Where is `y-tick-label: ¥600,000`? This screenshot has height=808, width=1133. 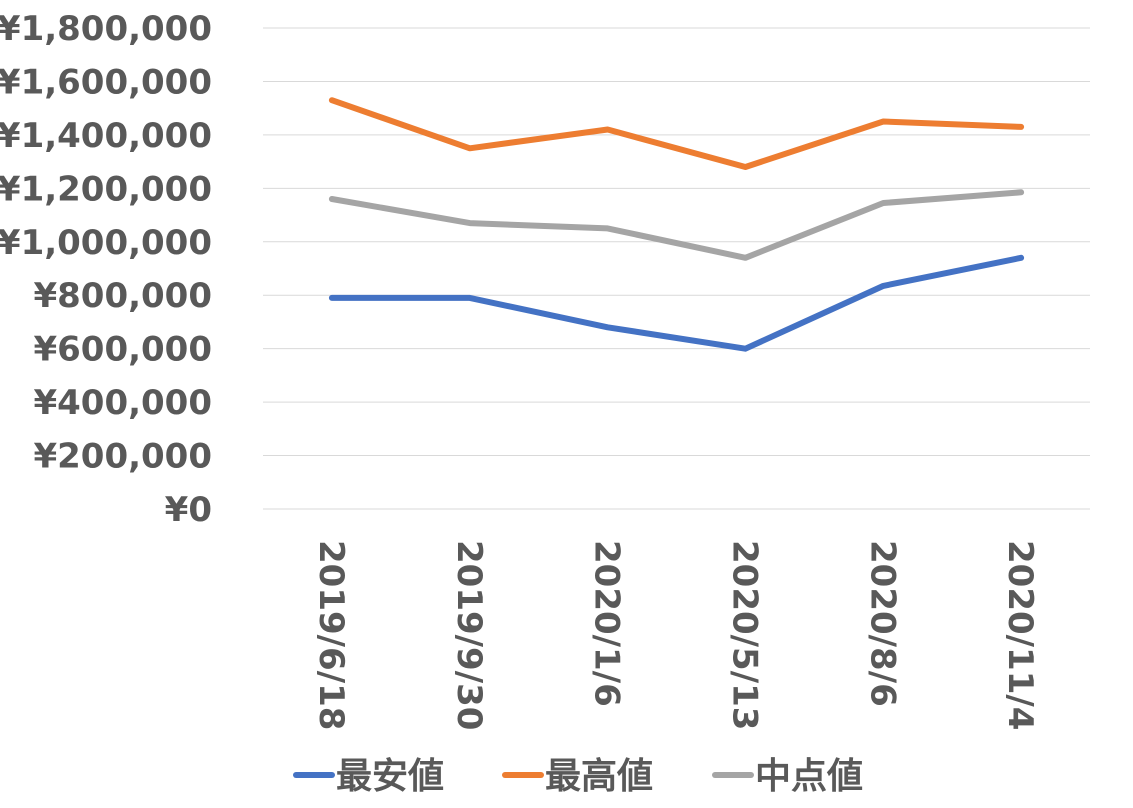 y-tick-label: ¥600,000 is located at coordinates (122, 350).